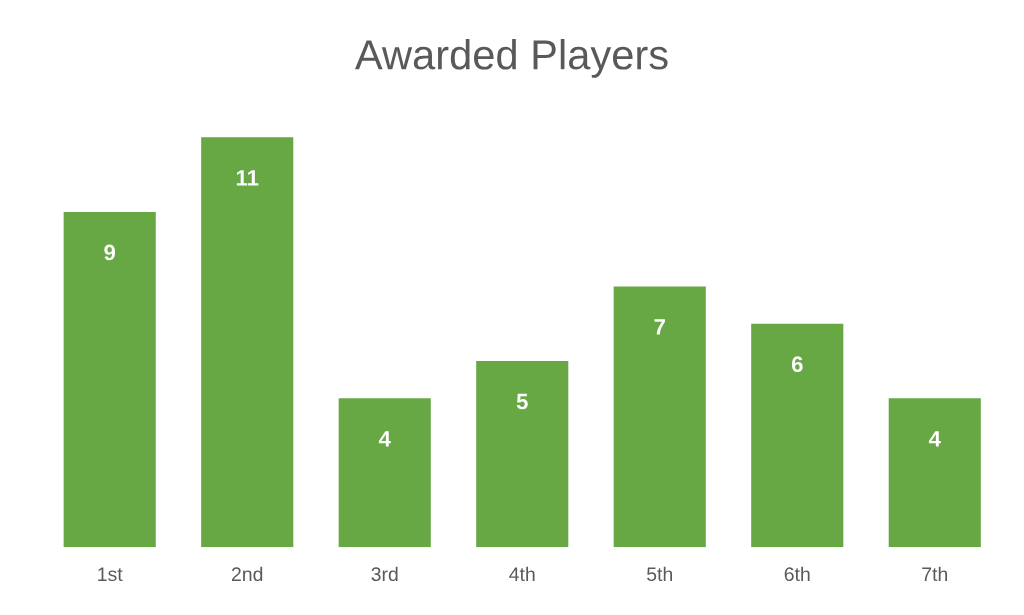  I want to click on x-tick-label: 2nd, so click(247, 574).